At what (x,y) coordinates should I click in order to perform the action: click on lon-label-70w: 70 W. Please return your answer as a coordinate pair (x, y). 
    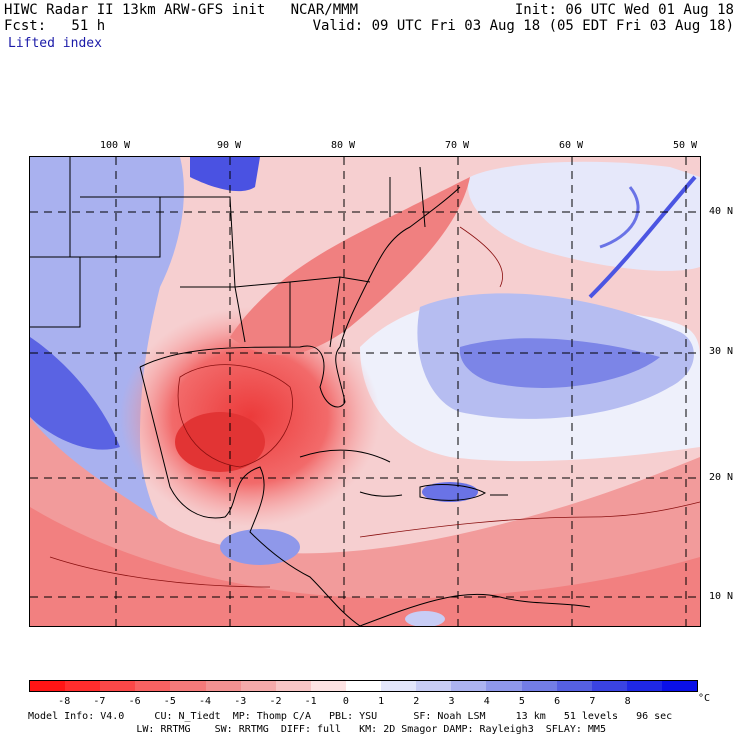
    Looking at the image, I should click on (457, 145).